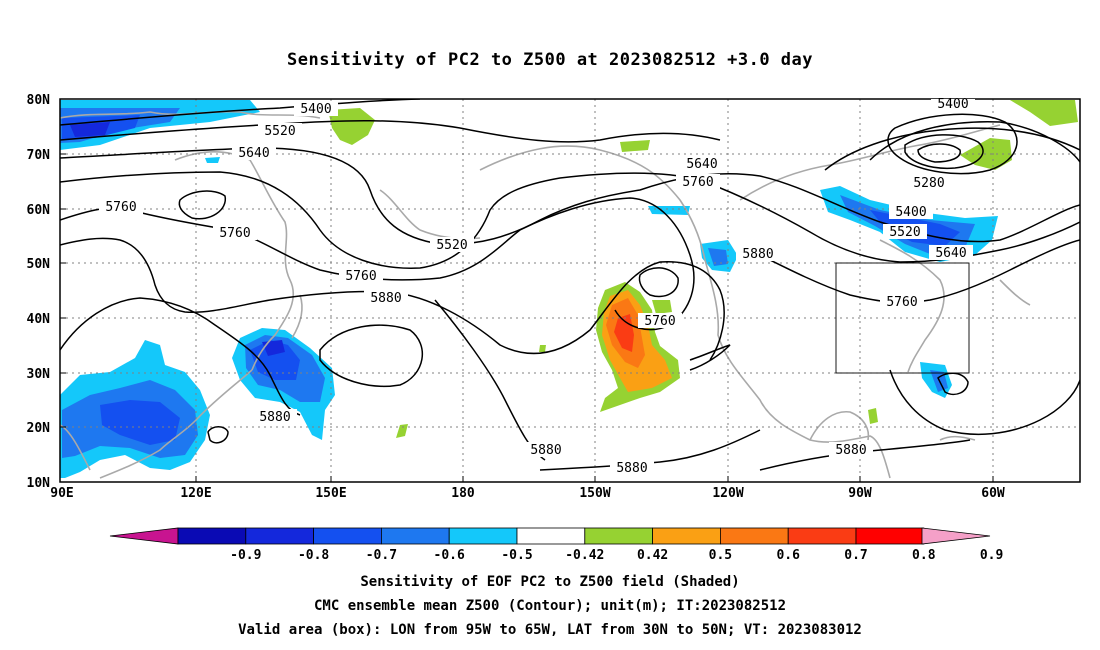  What do you see at coordinates (956, 536) in the screenshot?
I see `colorbar-right-triangle` at bounding box center [956, 536].